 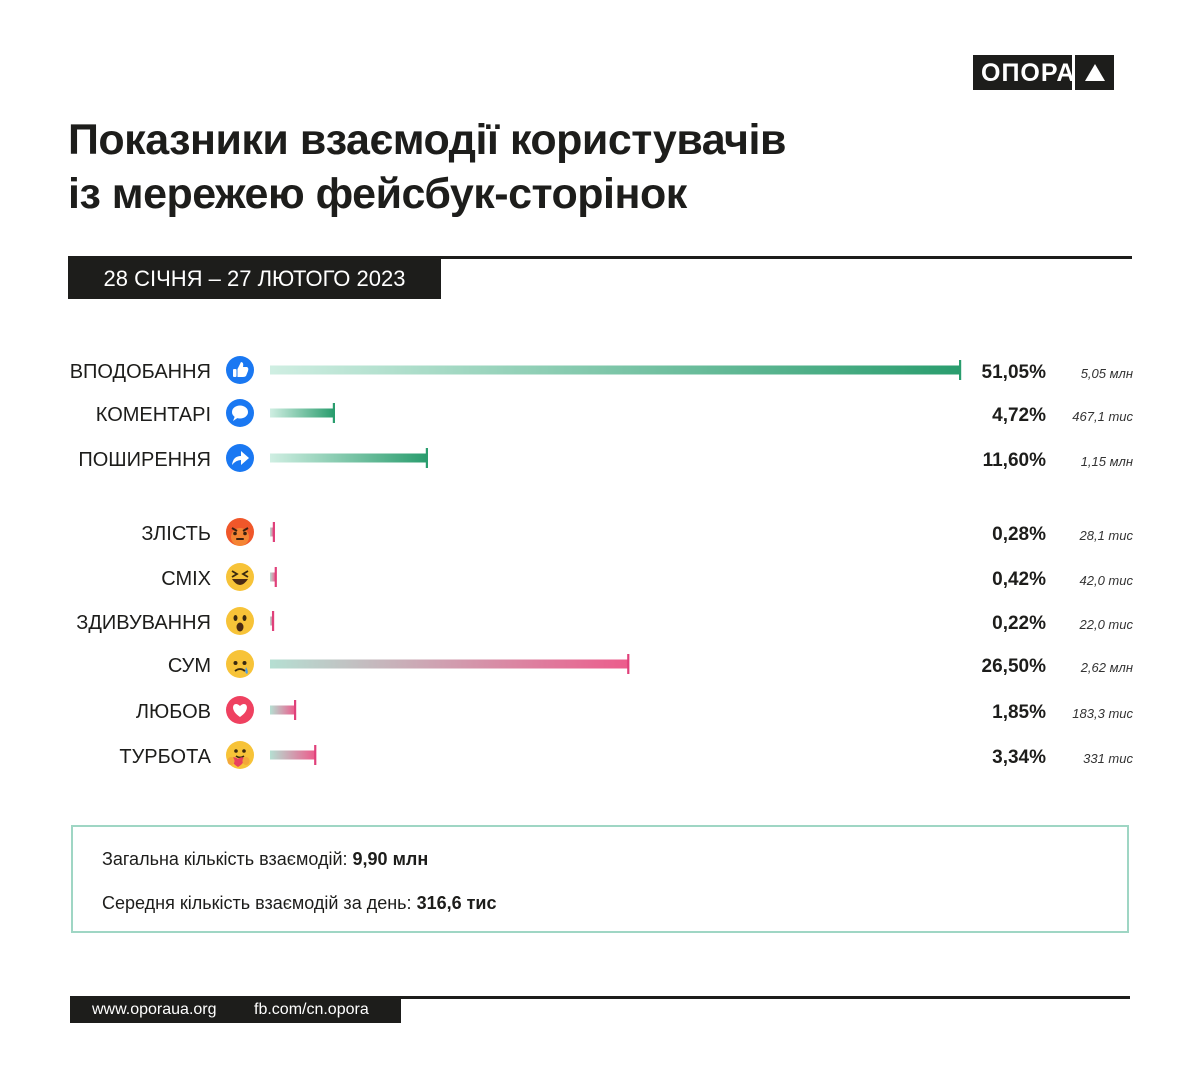 I want to click on count-label: 42,0 тис, so click(x=1107, y=580).